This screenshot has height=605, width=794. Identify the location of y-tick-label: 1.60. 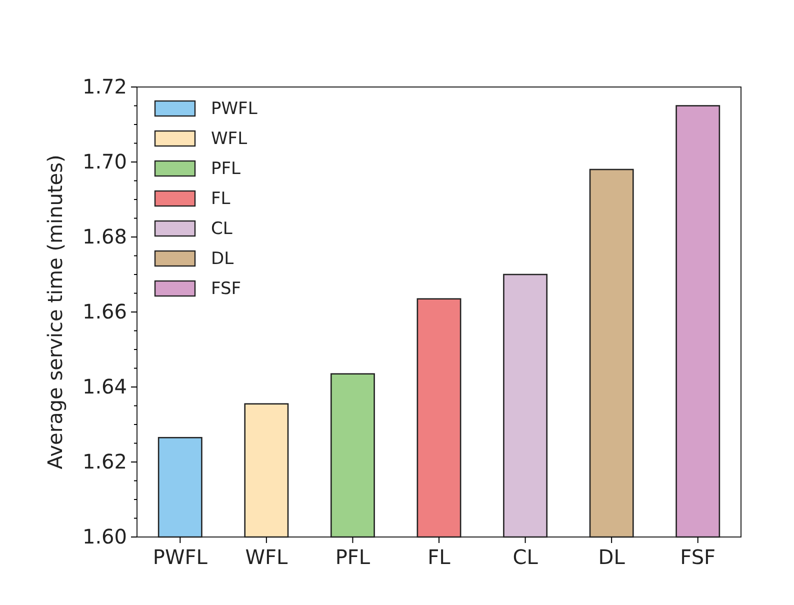
(104, 536).